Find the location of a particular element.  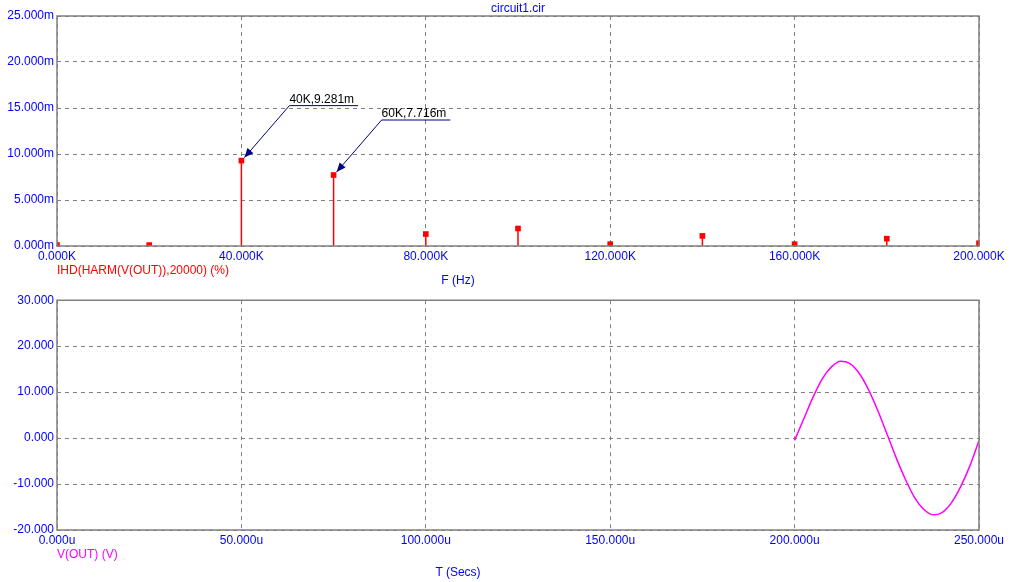

x-tick-label: 40.000K is located at coordinates (241, 255).